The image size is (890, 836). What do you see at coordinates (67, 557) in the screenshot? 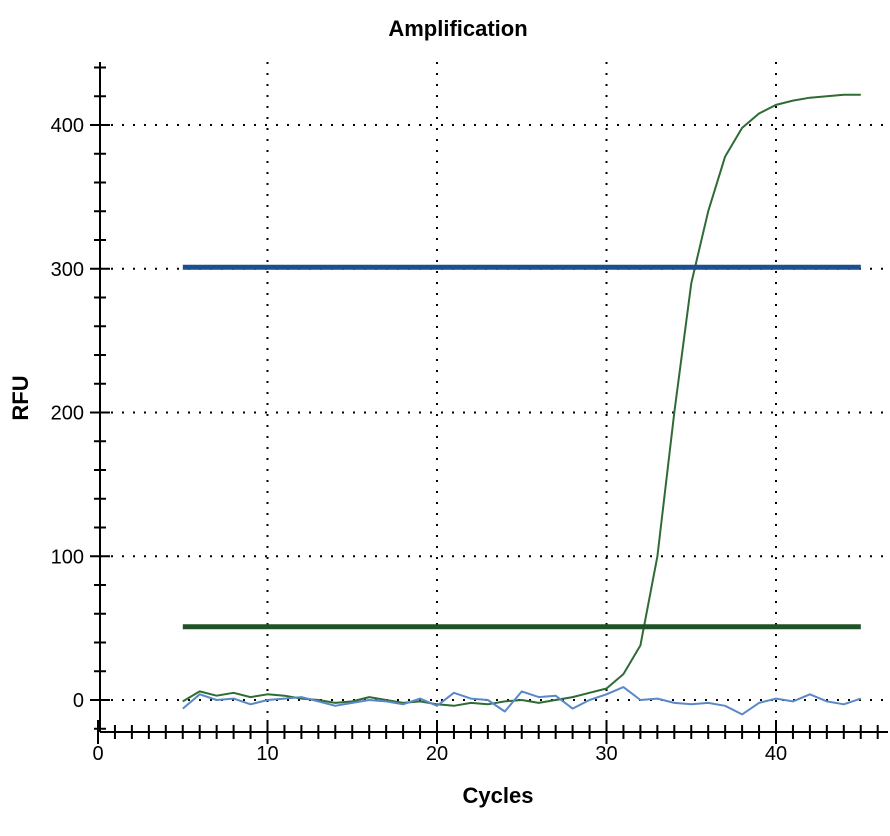
I see `y-tick-label-100: 100` at bounding box center [67, 557].